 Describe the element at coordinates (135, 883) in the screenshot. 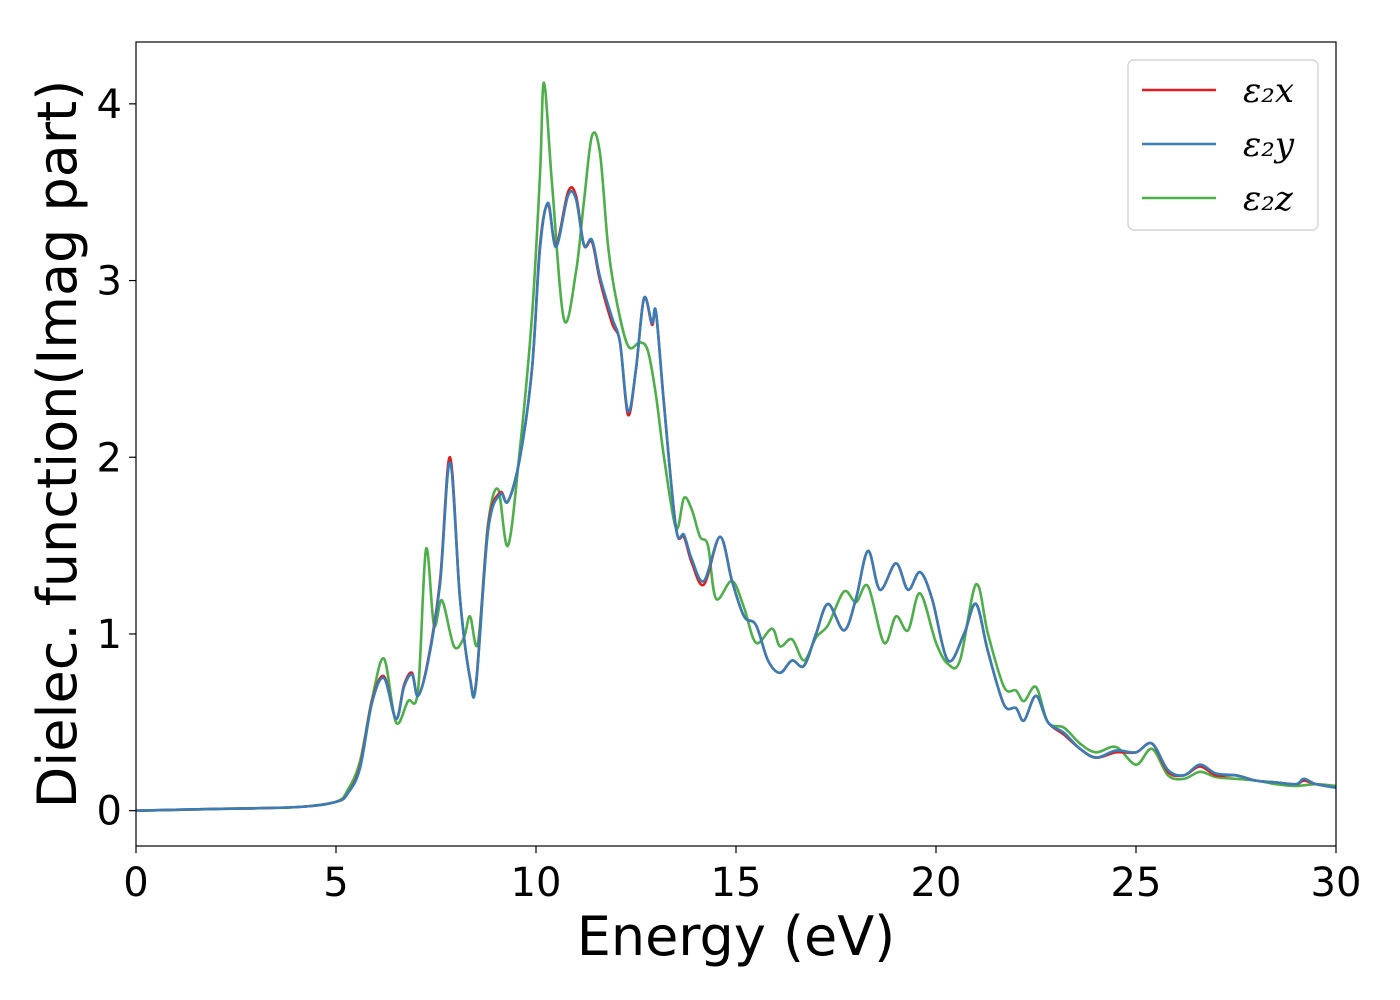

I see `x-tick-label: 0` at that location.